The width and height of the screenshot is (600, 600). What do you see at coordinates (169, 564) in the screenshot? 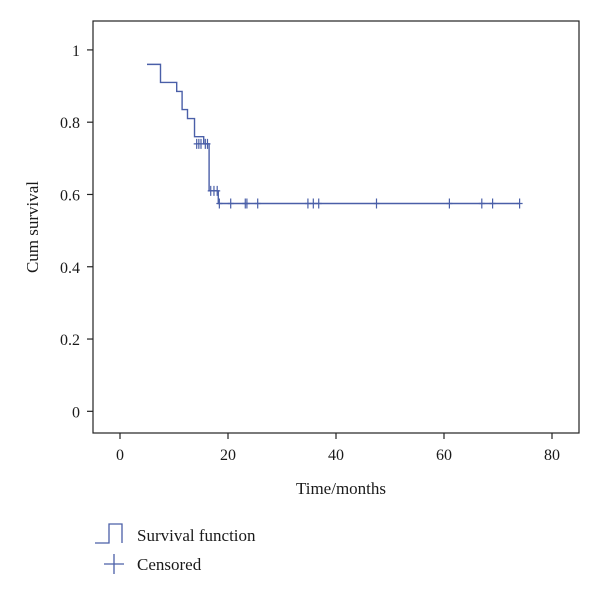
I see `legend-censored-label: Censored` at bounding box center [169, 564].